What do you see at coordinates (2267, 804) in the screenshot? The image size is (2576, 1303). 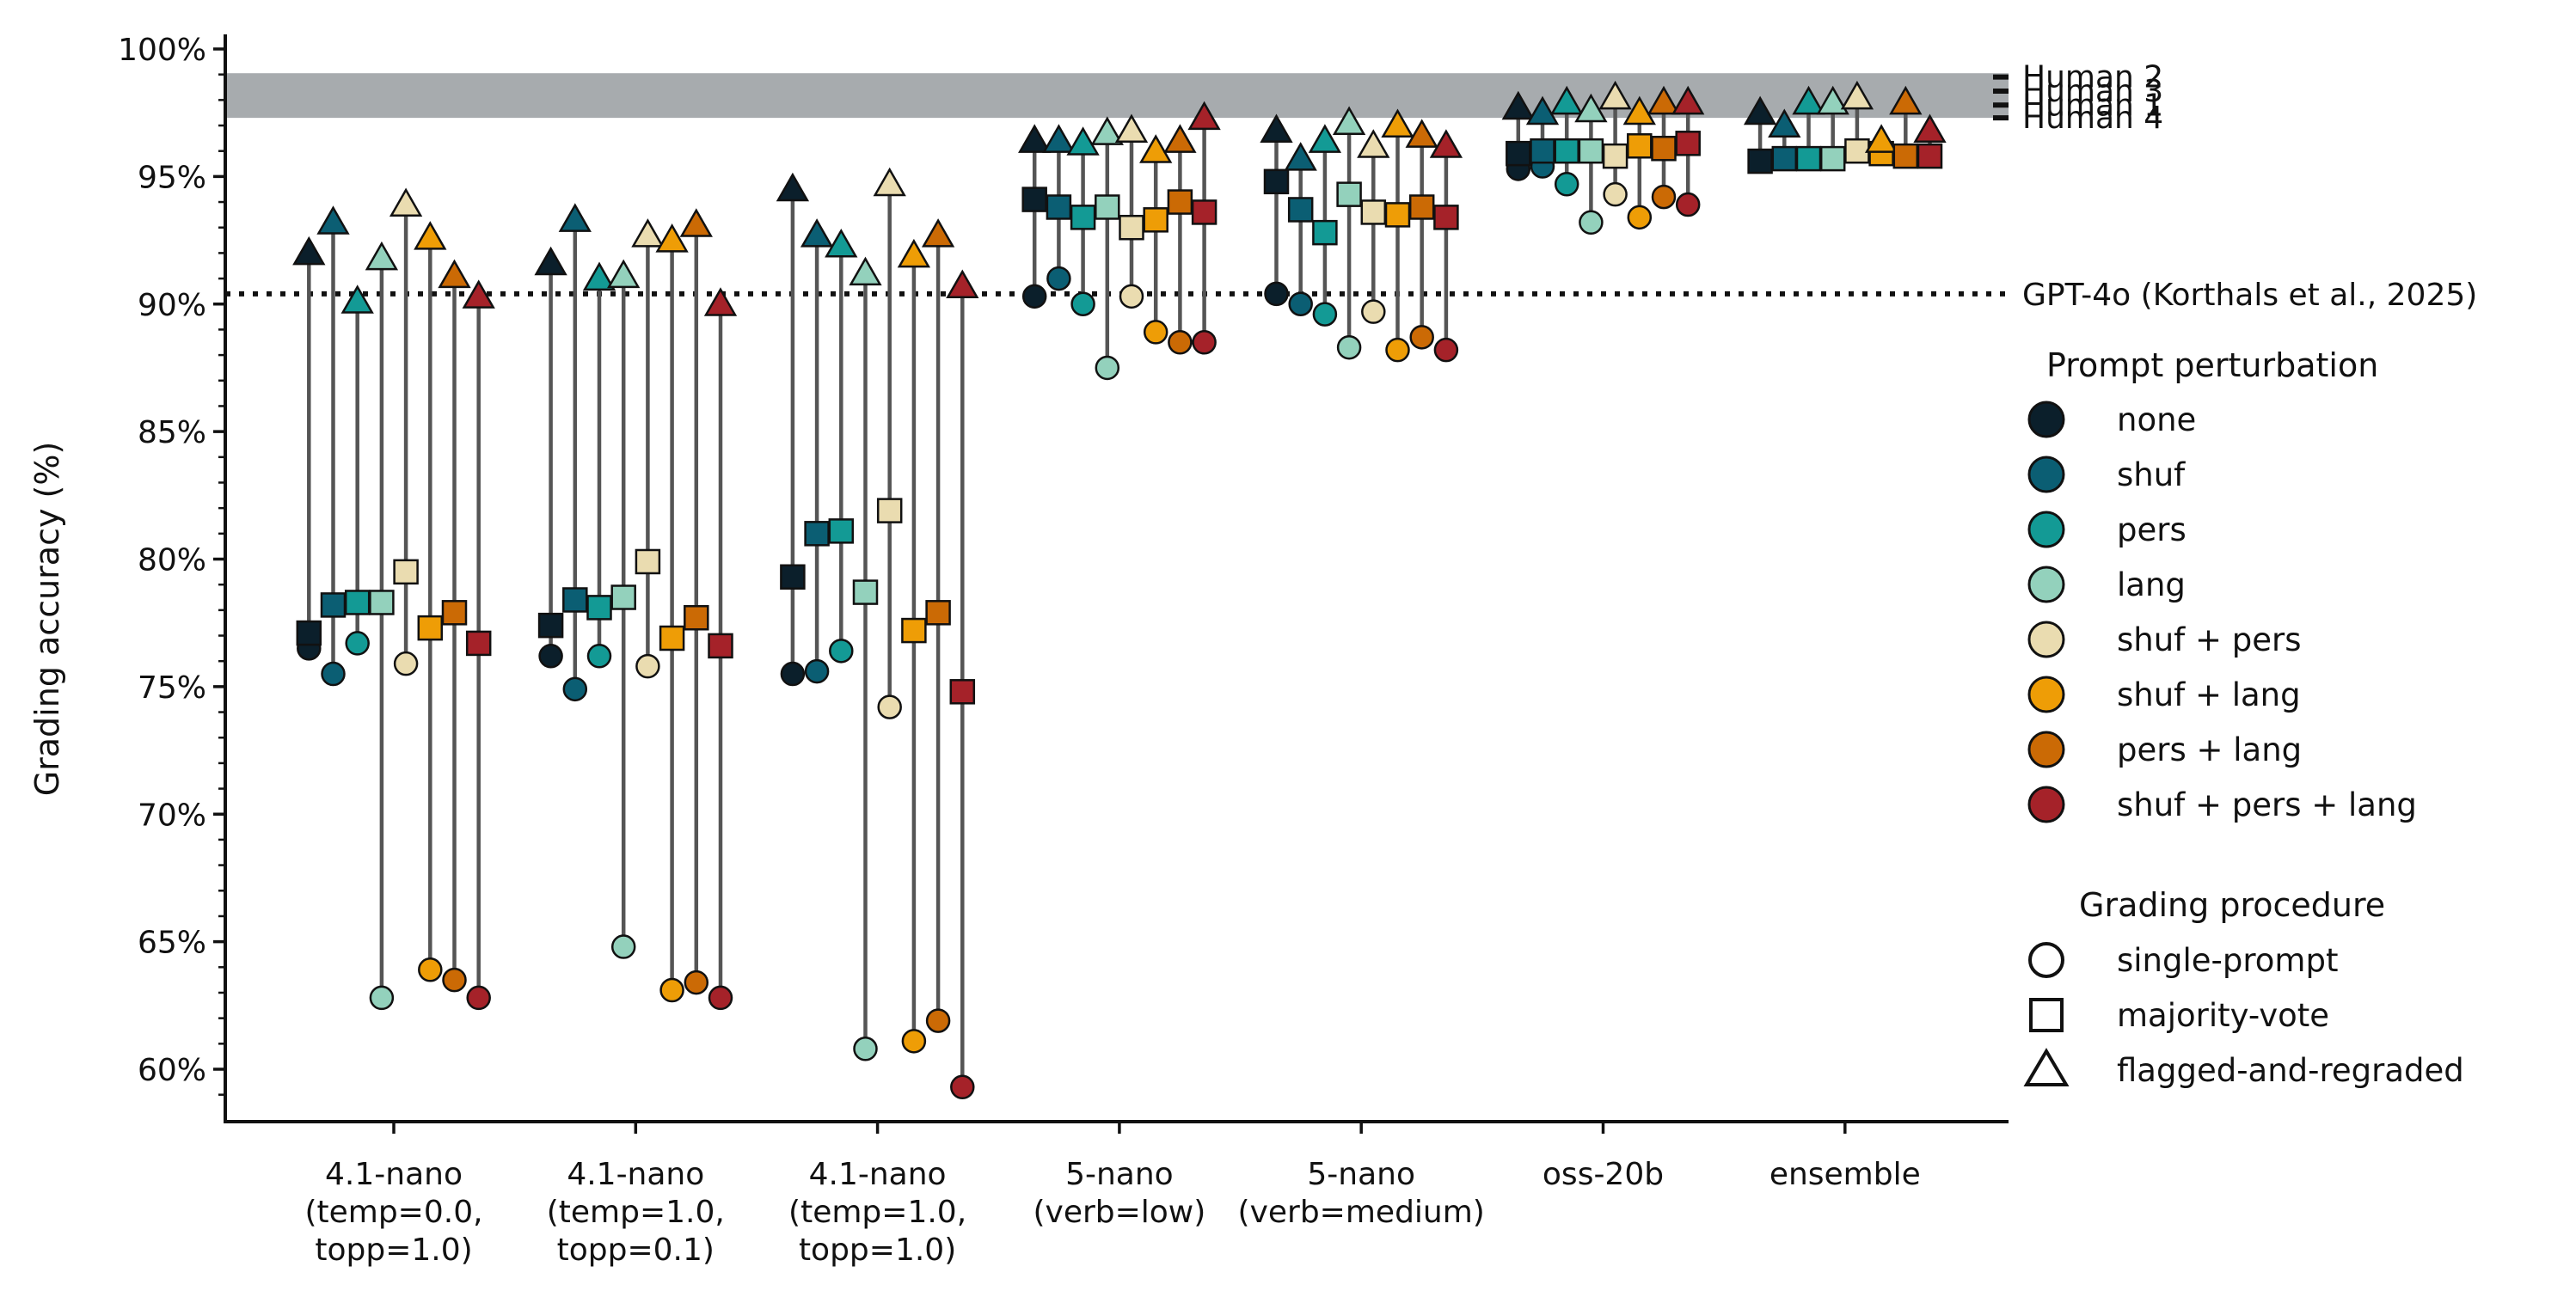 I see `legend-label: shuf + pers + lang` at bounding box center [2267, 804].